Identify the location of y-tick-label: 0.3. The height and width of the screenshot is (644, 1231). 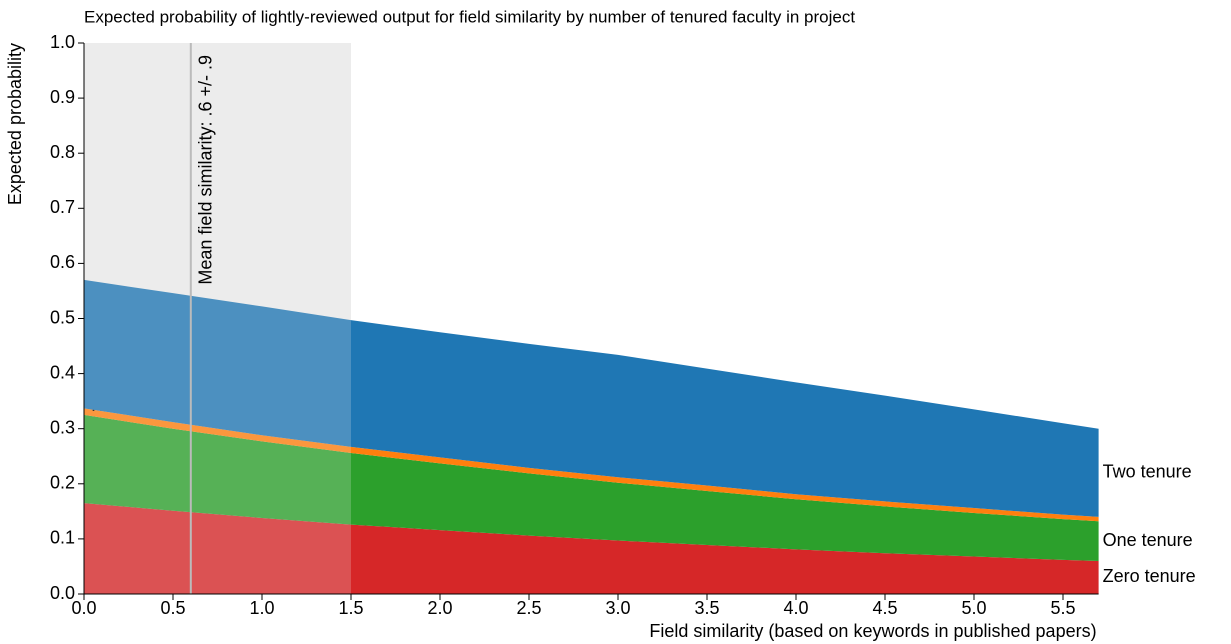
(62, 427).